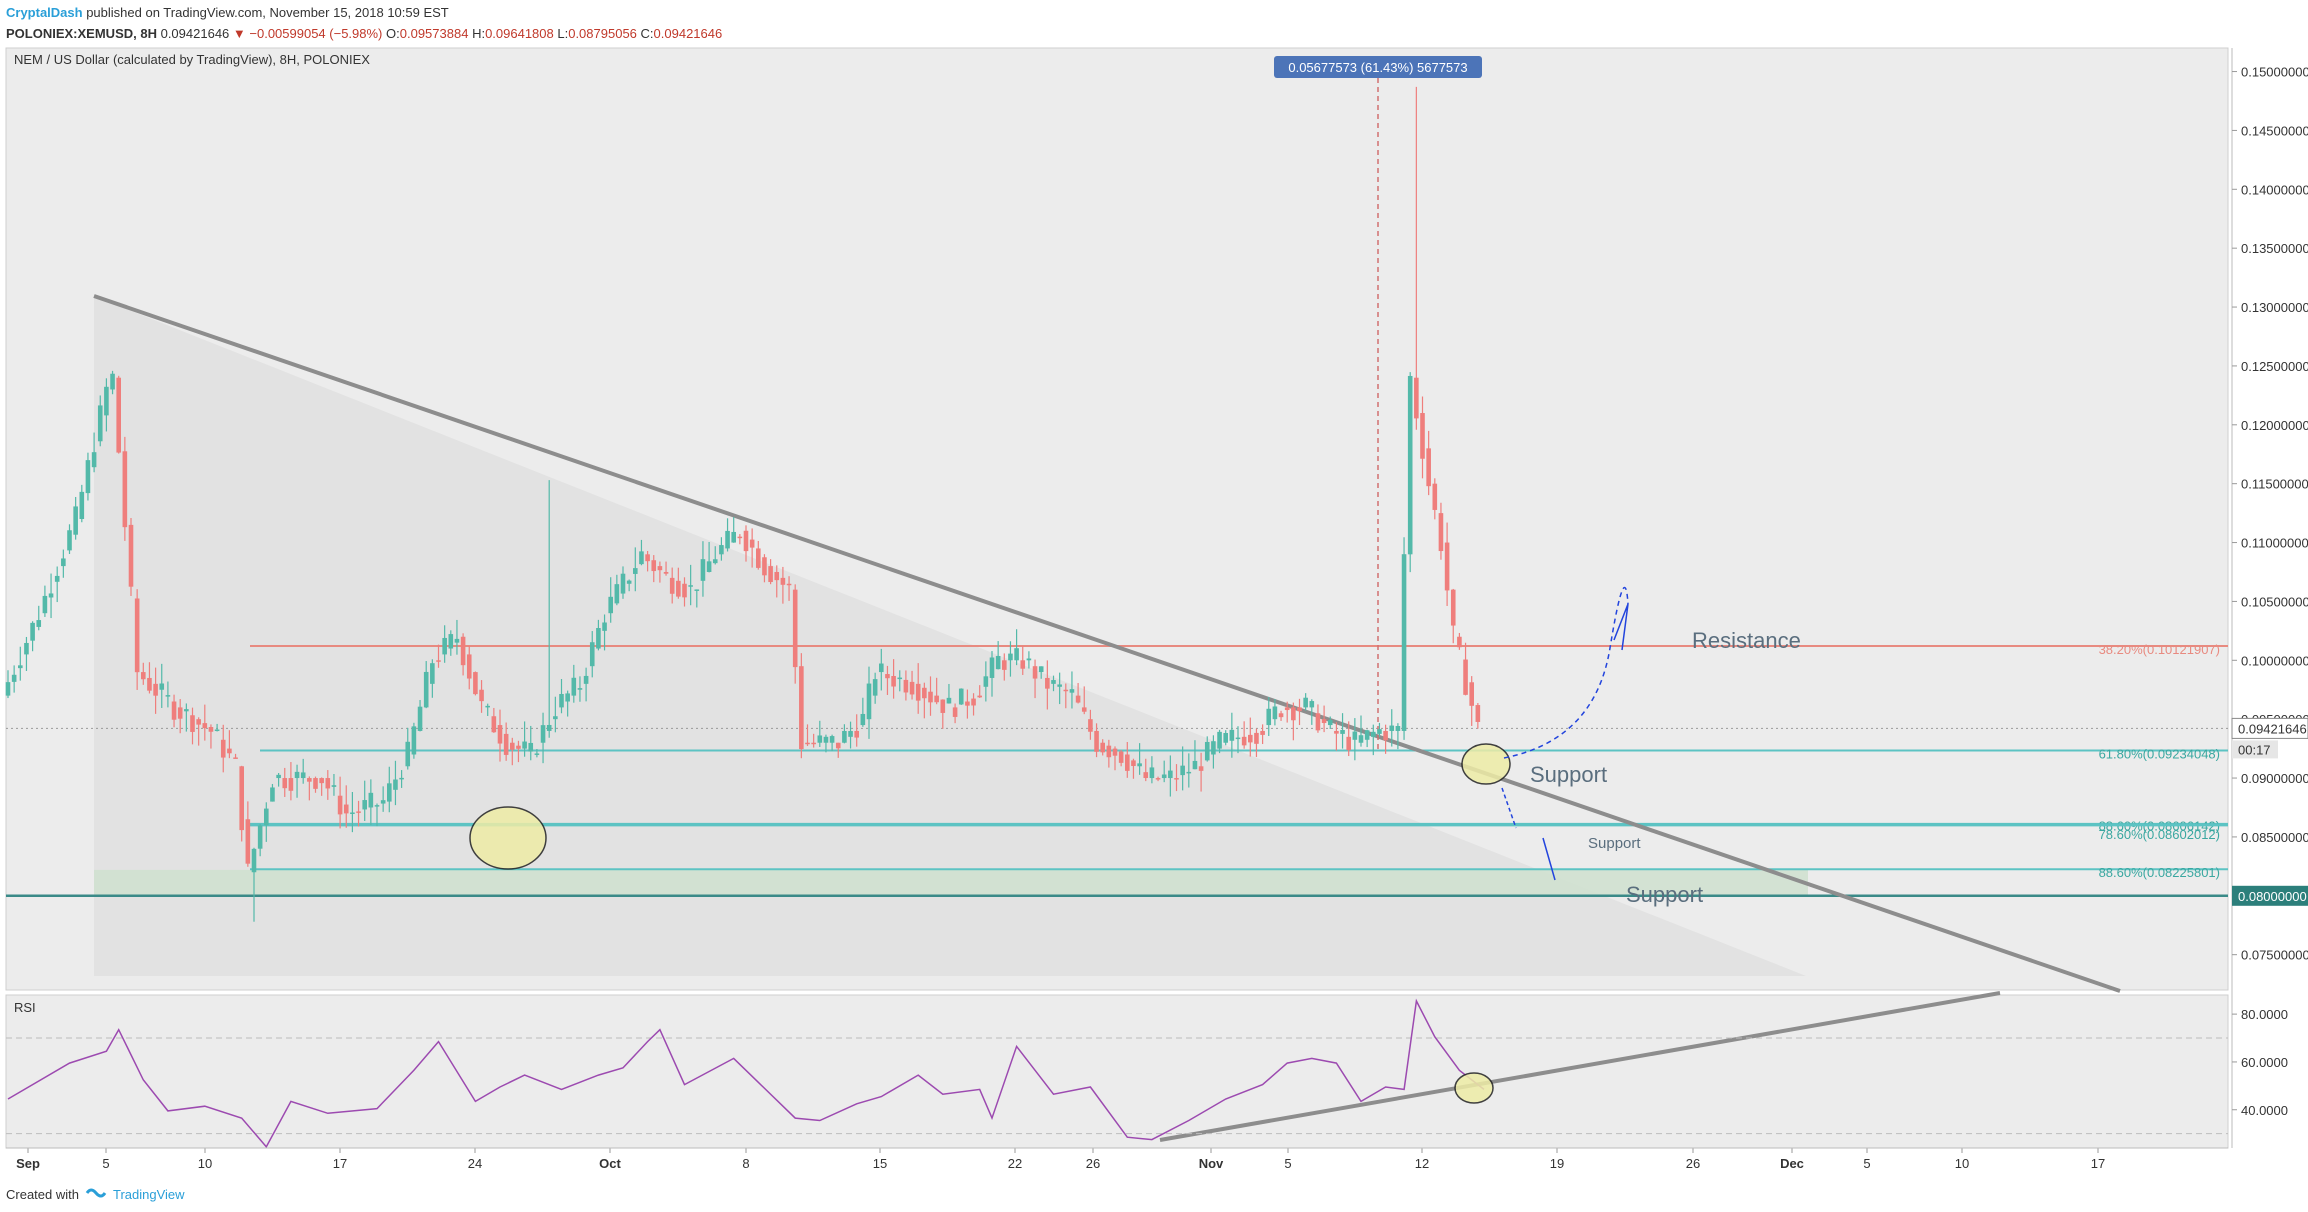 This screenshot has height=1212, width=2308. I want to click on rsi-tick-label: 40.0000, so click(2264, 1110).